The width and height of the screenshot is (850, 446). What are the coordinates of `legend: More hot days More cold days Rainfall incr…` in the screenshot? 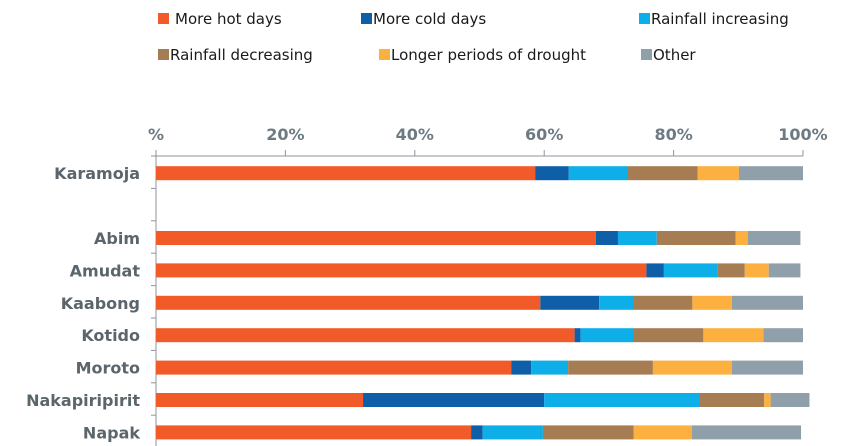 It's located at (473, 37).